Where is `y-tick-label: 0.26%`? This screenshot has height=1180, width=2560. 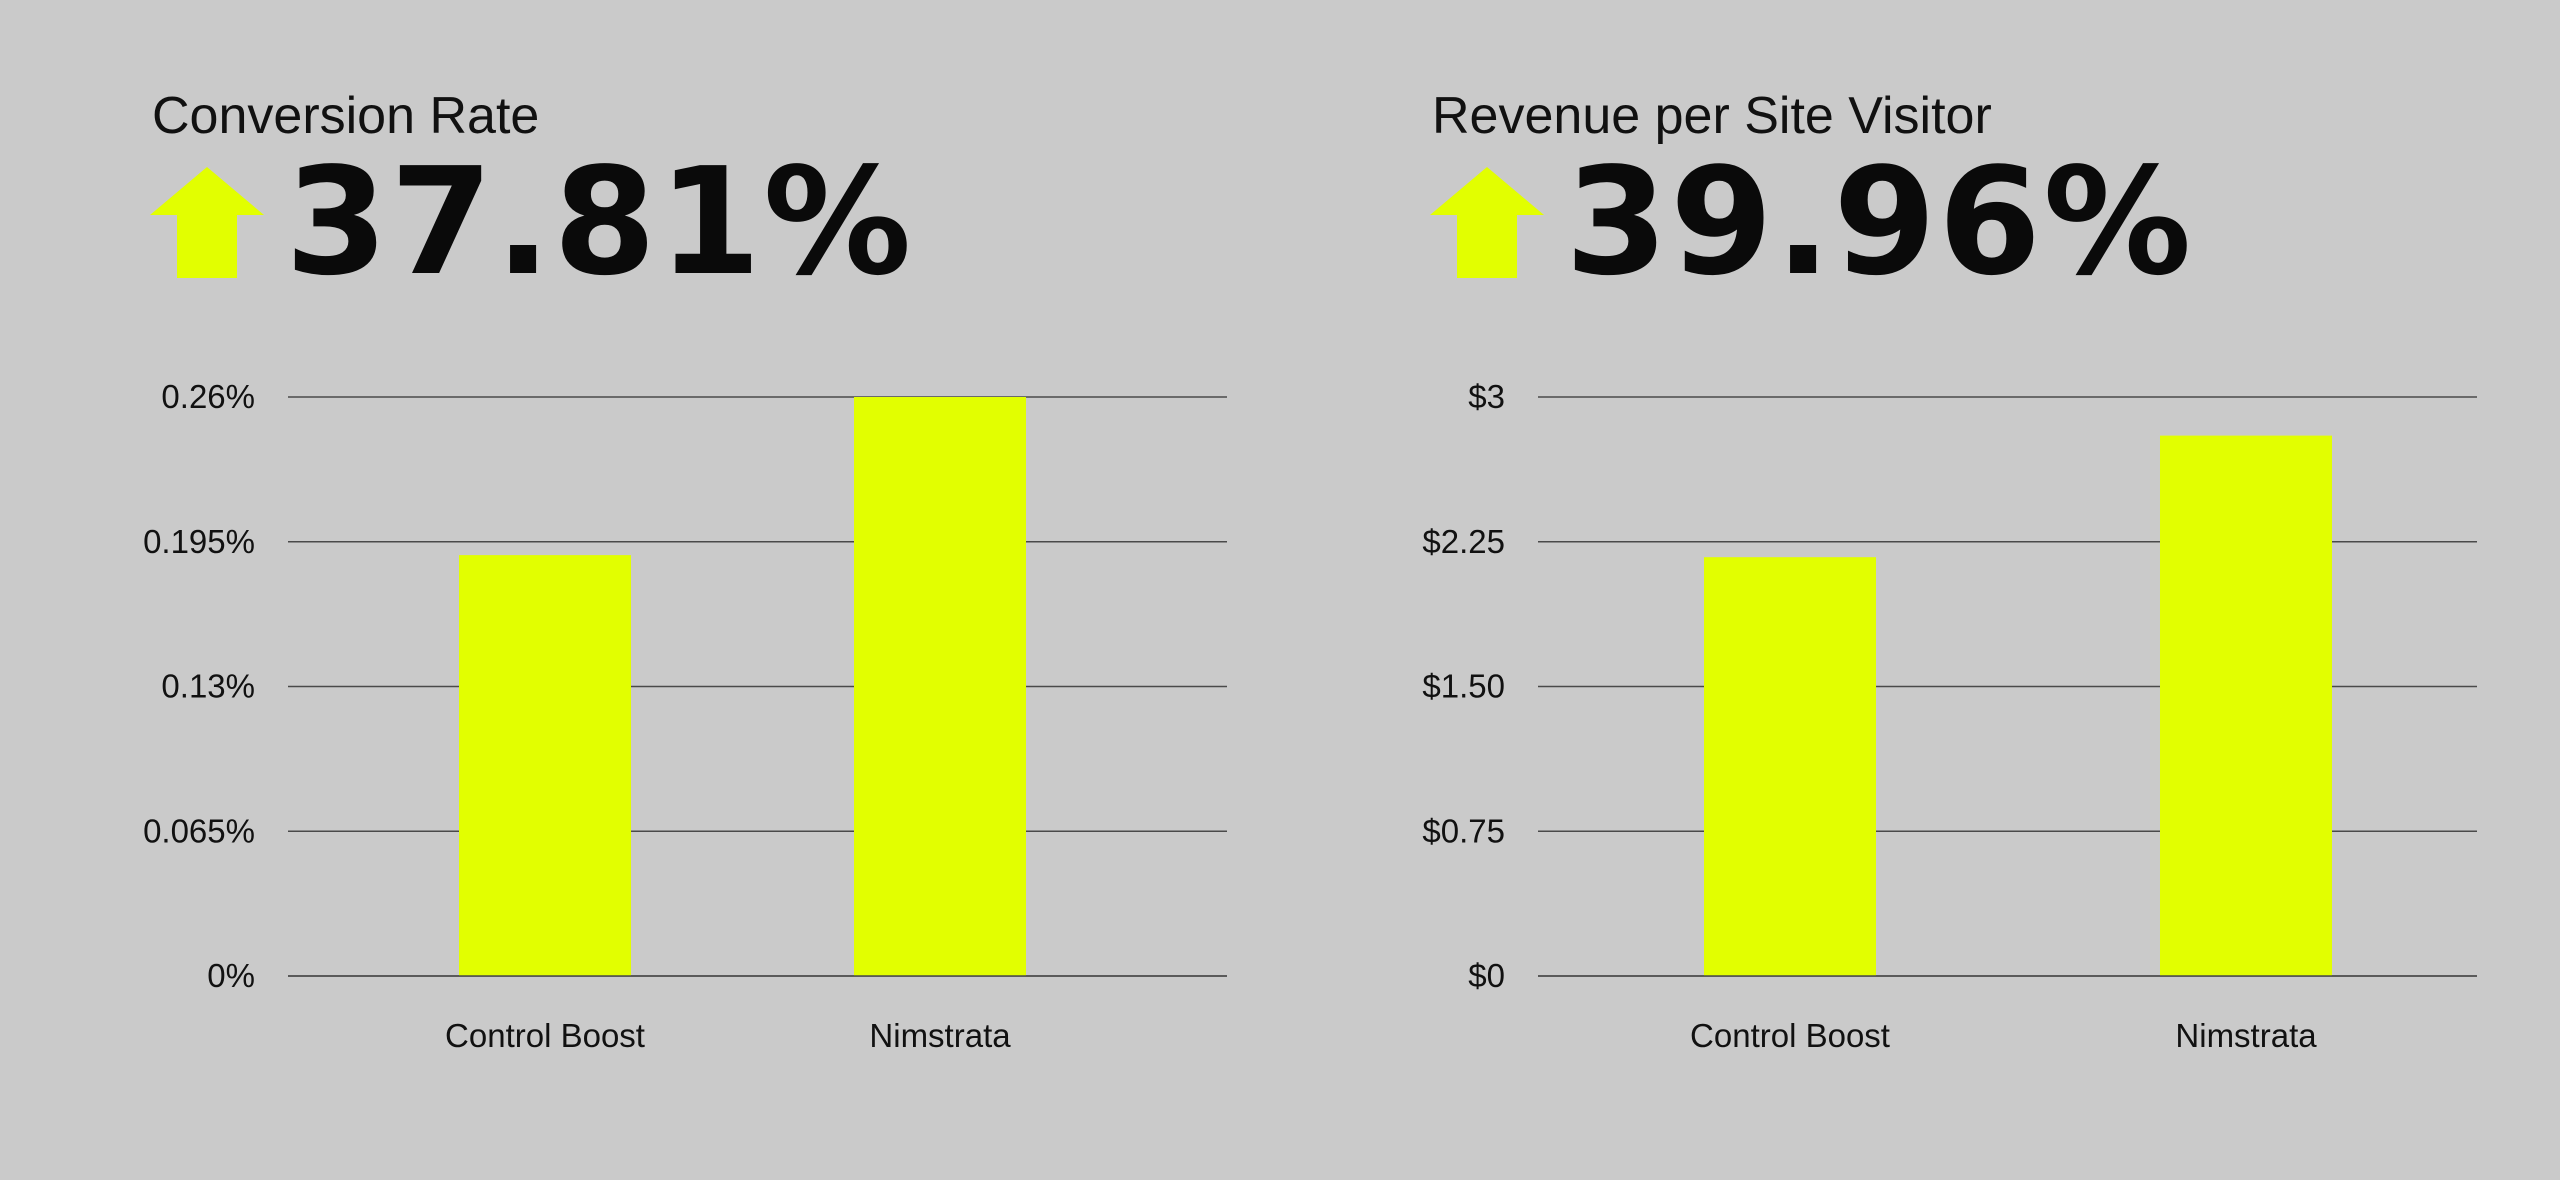 y-tick-label: 0.26% is located at coordinates (208, 396).